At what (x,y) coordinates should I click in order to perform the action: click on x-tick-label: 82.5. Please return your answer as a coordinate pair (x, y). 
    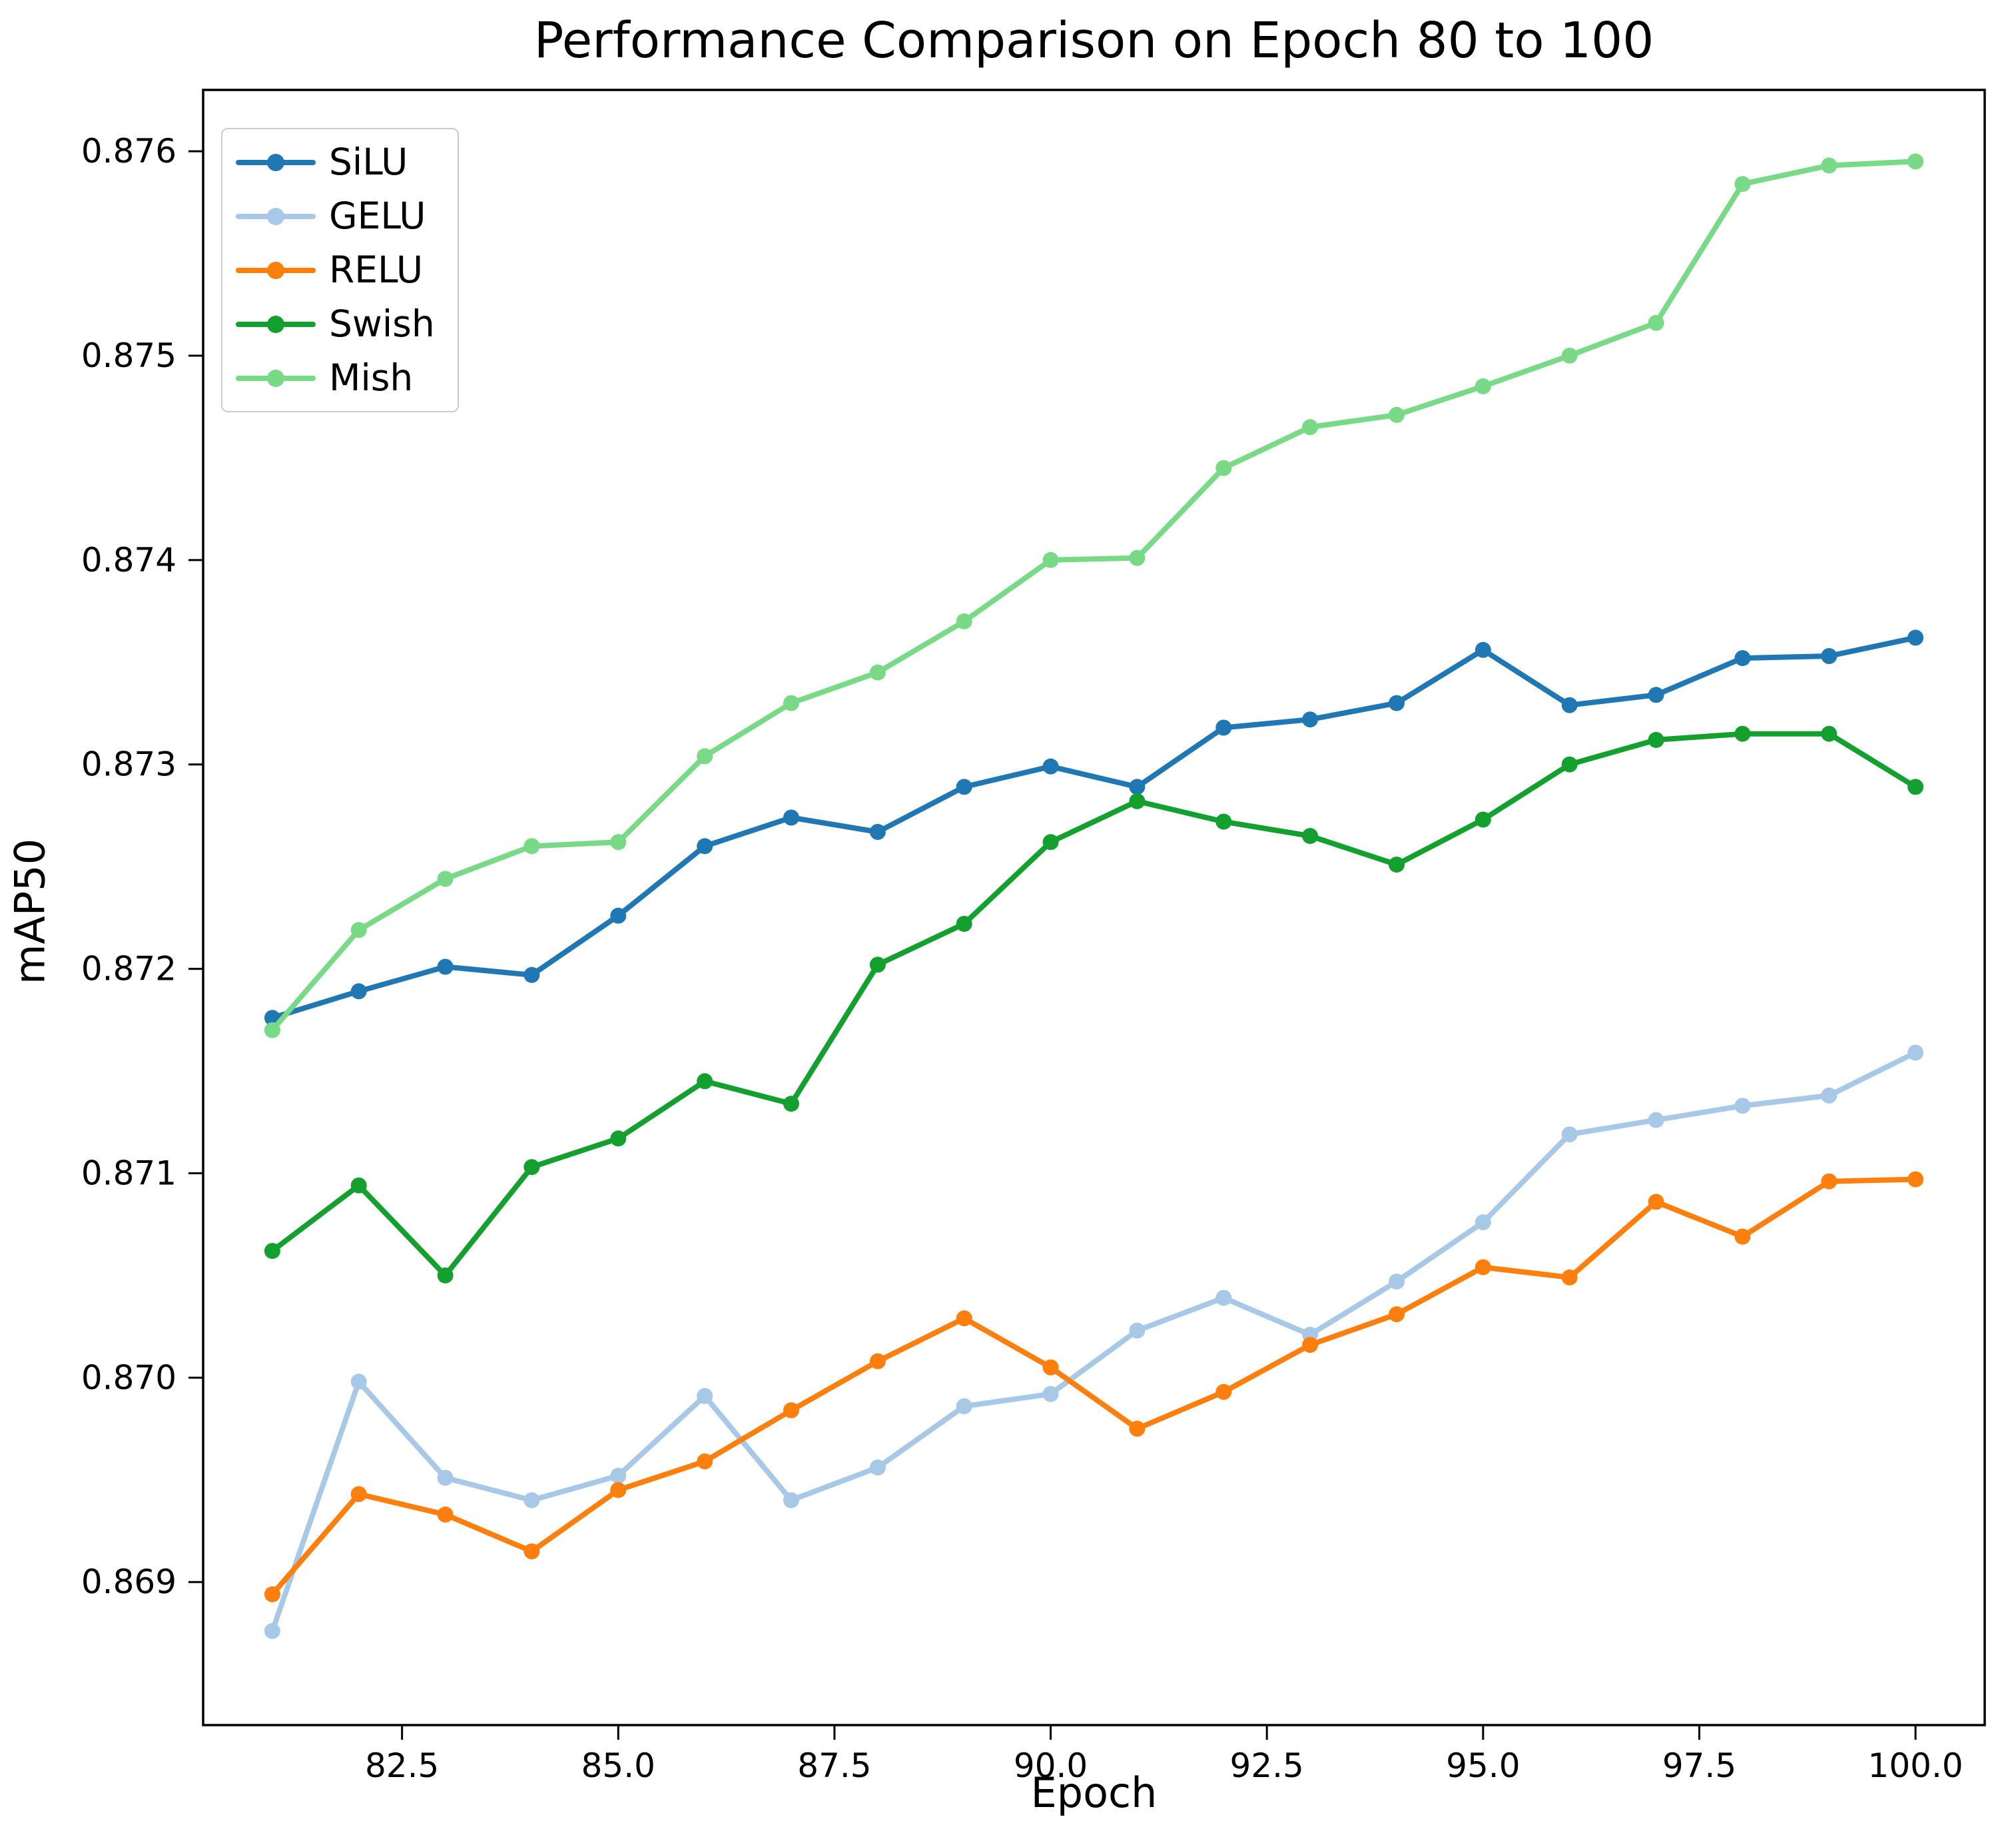
    Looking at the image, I should click on (402, 1766).